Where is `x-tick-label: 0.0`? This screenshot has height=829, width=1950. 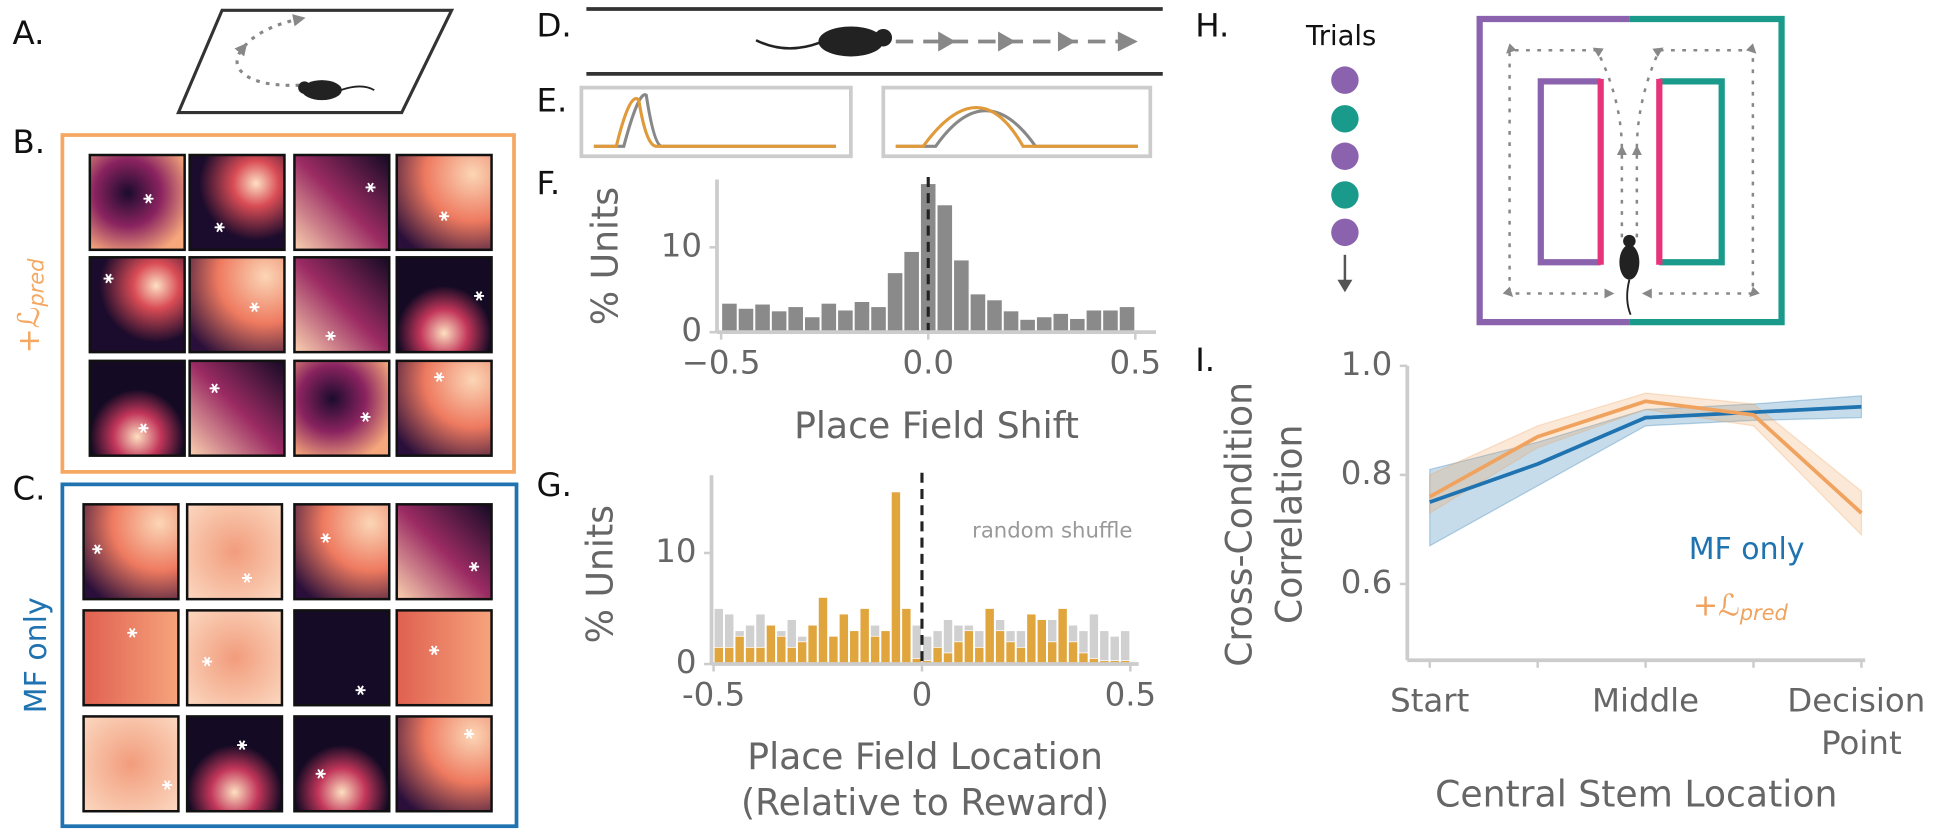 x-tick-label: 0.0 is located at coordinates (928, 363).